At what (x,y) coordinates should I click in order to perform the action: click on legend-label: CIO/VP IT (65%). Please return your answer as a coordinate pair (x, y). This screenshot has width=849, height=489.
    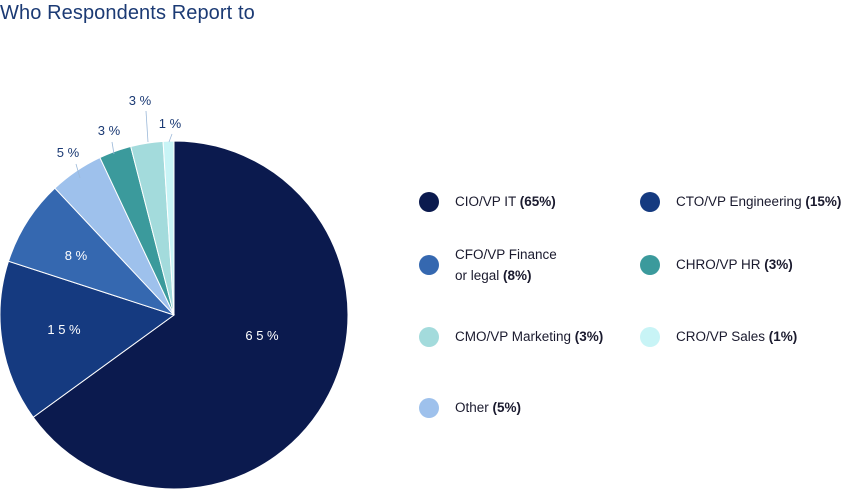
    Looking at the image, I should click on (505, 201).